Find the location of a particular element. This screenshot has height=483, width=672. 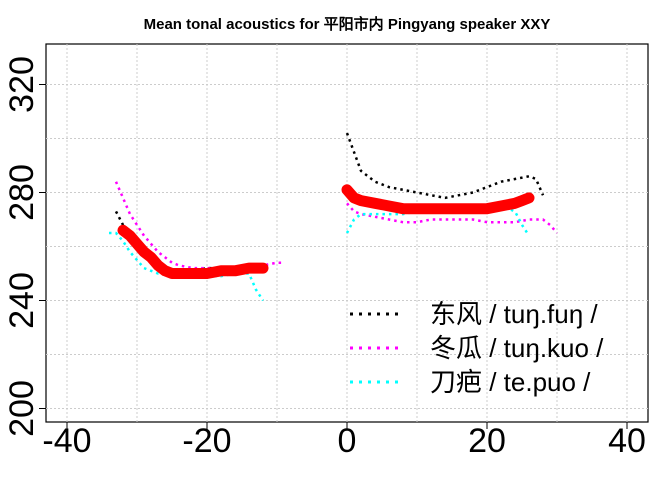

y-tick-label: 200 is located at coordinates (22, 408).